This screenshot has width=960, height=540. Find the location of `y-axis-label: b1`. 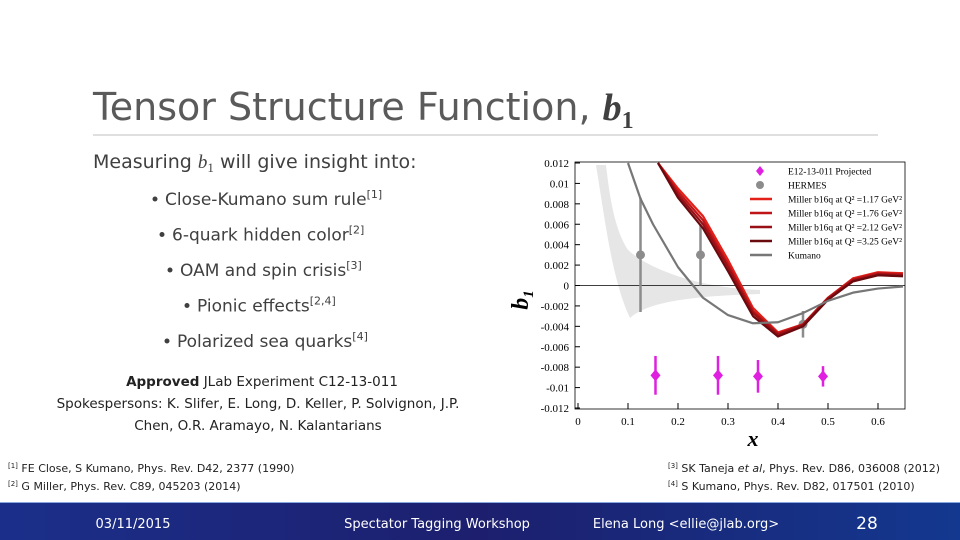

y-axis-label: b1 is located at coordinates (522, 300).